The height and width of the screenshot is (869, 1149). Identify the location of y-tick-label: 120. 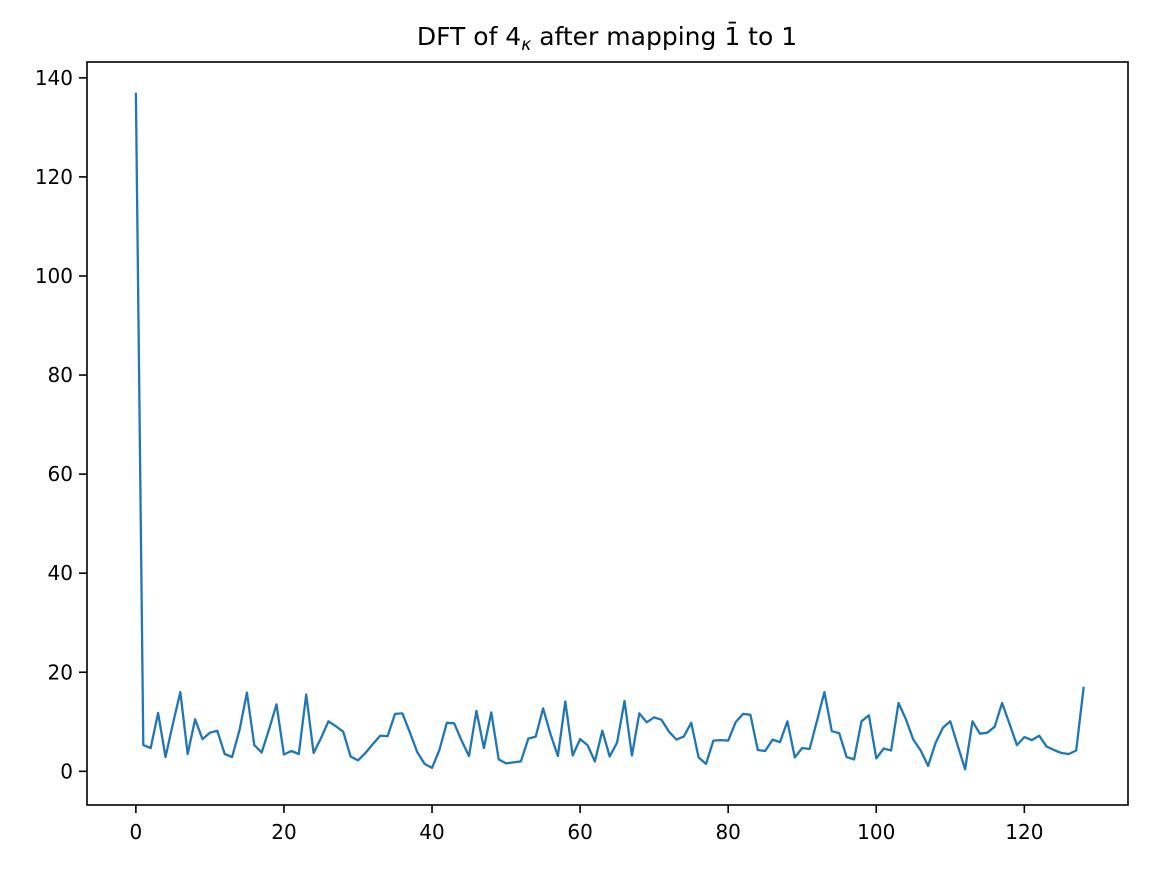
(54, 177).